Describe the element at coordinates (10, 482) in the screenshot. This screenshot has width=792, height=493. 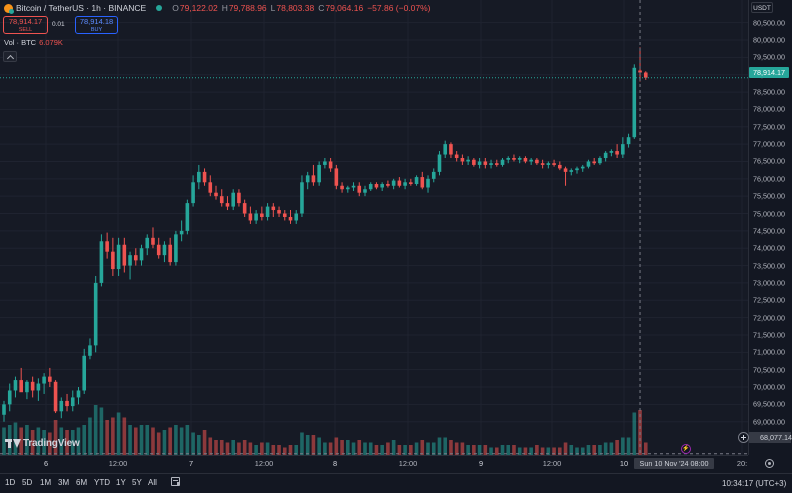
I see `range-1d-button: 1D` at that location.